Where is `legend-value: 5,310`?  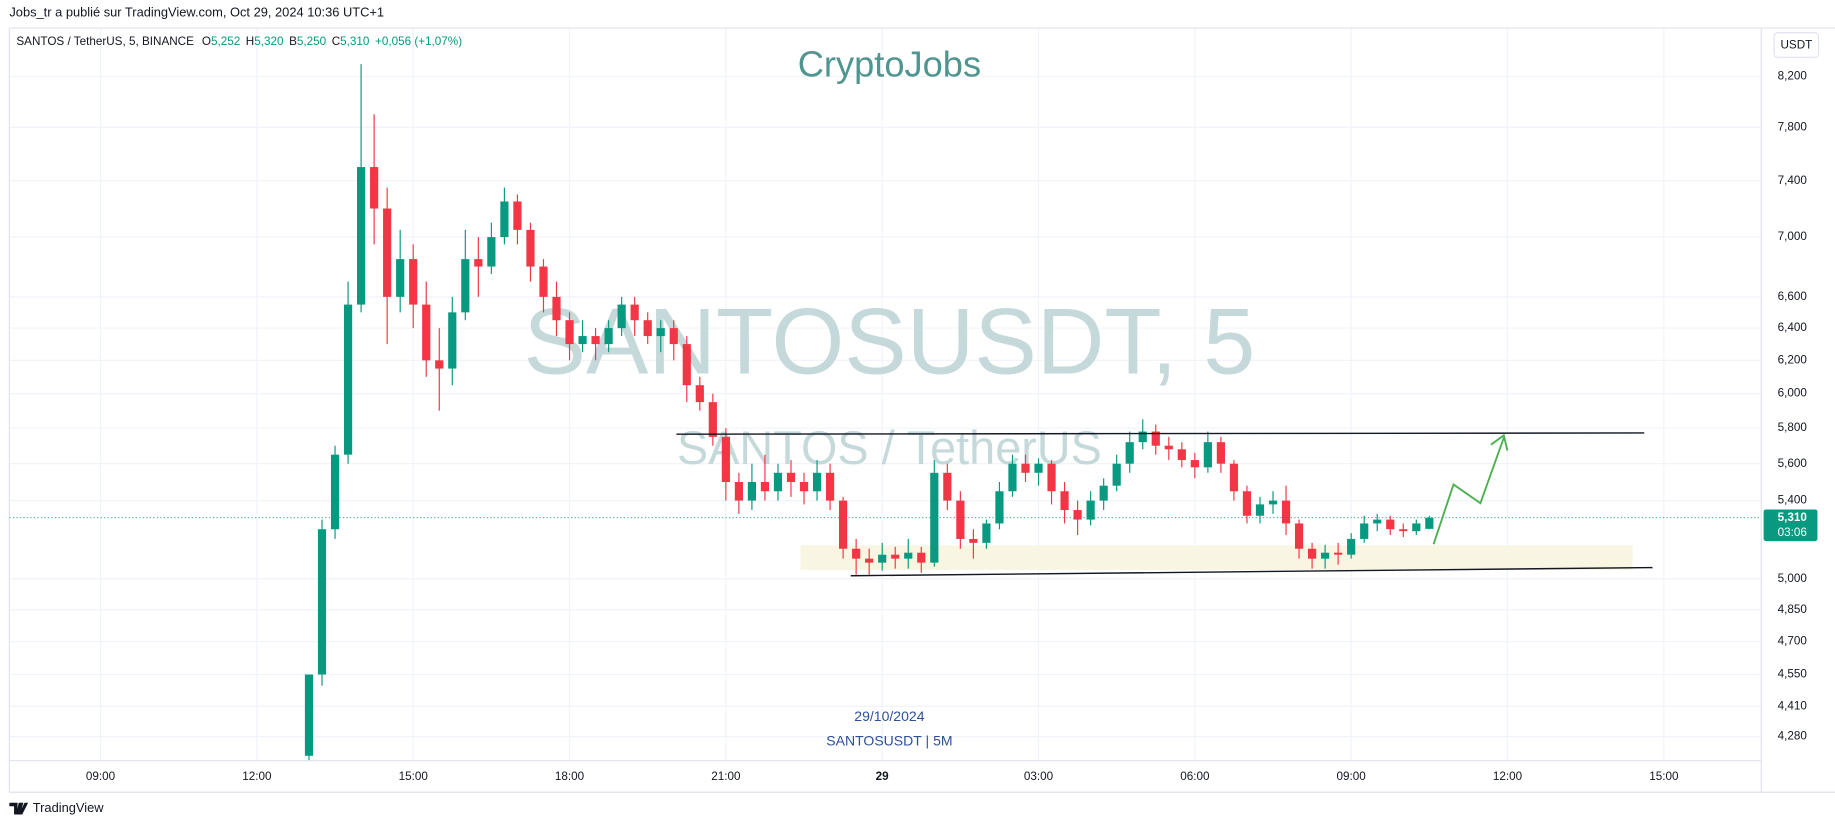
legend-value: 5,310 is located at coordinates (355, 41).